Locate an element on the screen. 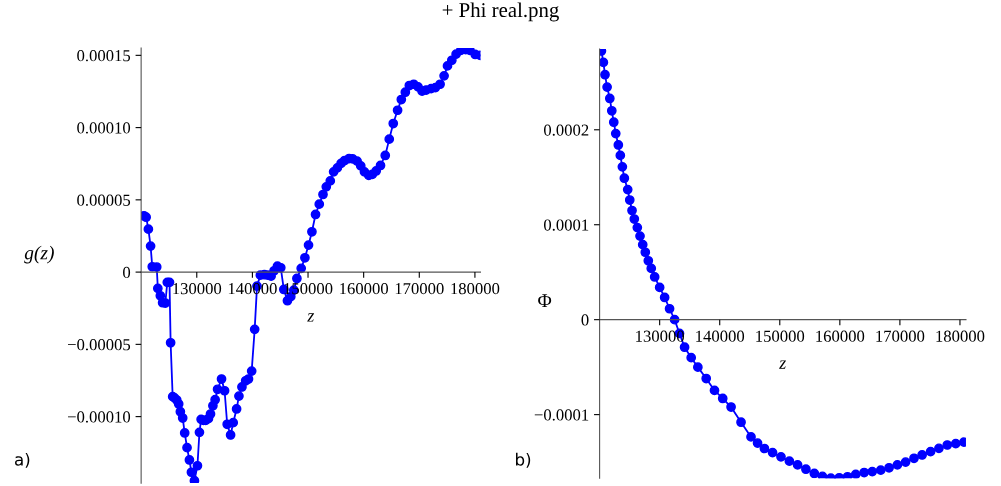 The height and width of the screenshot is (486, 1001). y-tick-label: 0.00005 is located at coordinates (104, 200).